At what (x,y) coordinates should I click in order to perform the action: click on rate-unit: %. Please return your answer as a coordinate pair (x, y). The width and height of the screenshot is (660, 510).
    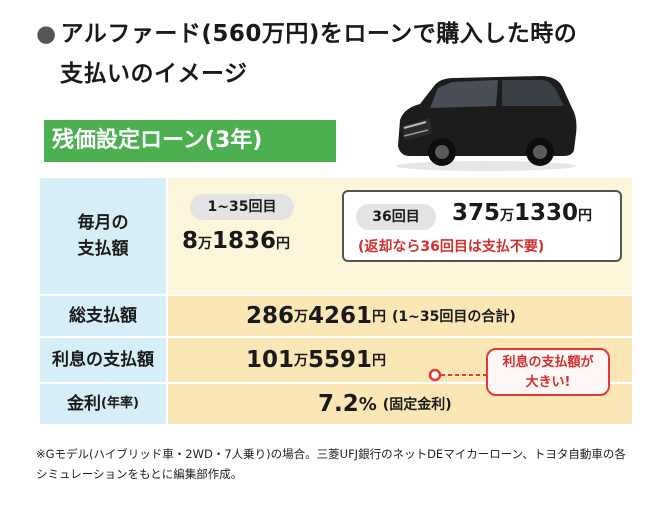
    Looking at the image, I should click on (367, 404).